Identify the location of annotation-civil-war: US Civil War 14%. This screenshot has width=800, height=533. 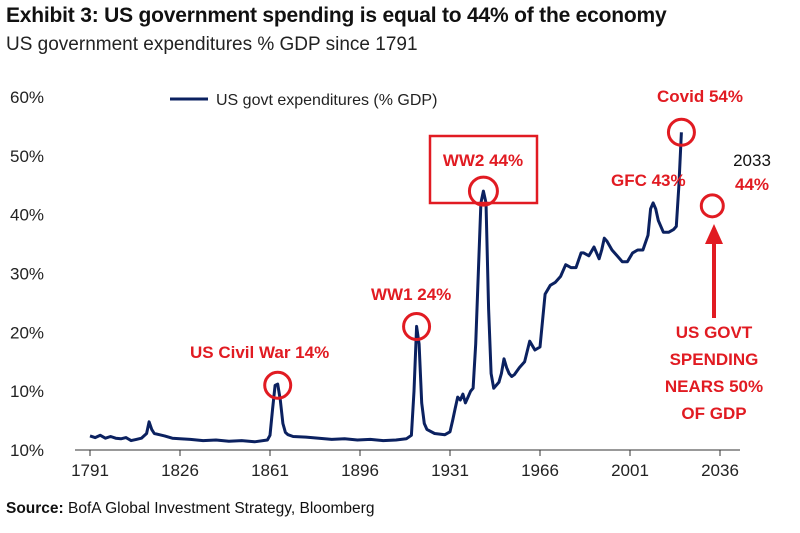
(259, 352).